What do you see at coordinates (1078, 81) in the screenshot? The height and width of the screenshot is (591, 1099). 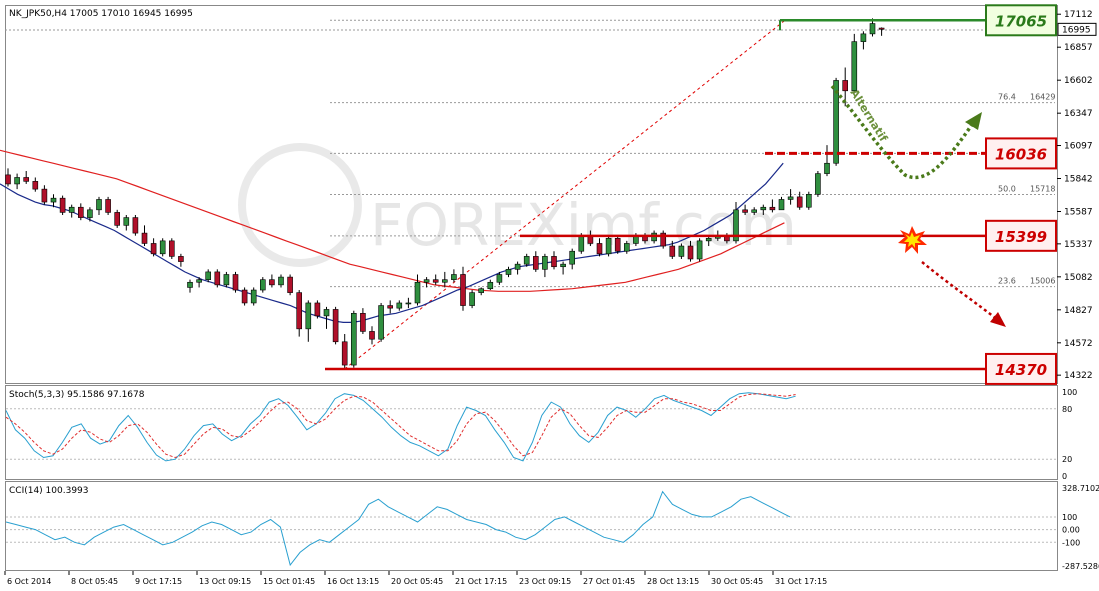 I see `y-tick-label: 16602` at bounding box center [1078, 81].